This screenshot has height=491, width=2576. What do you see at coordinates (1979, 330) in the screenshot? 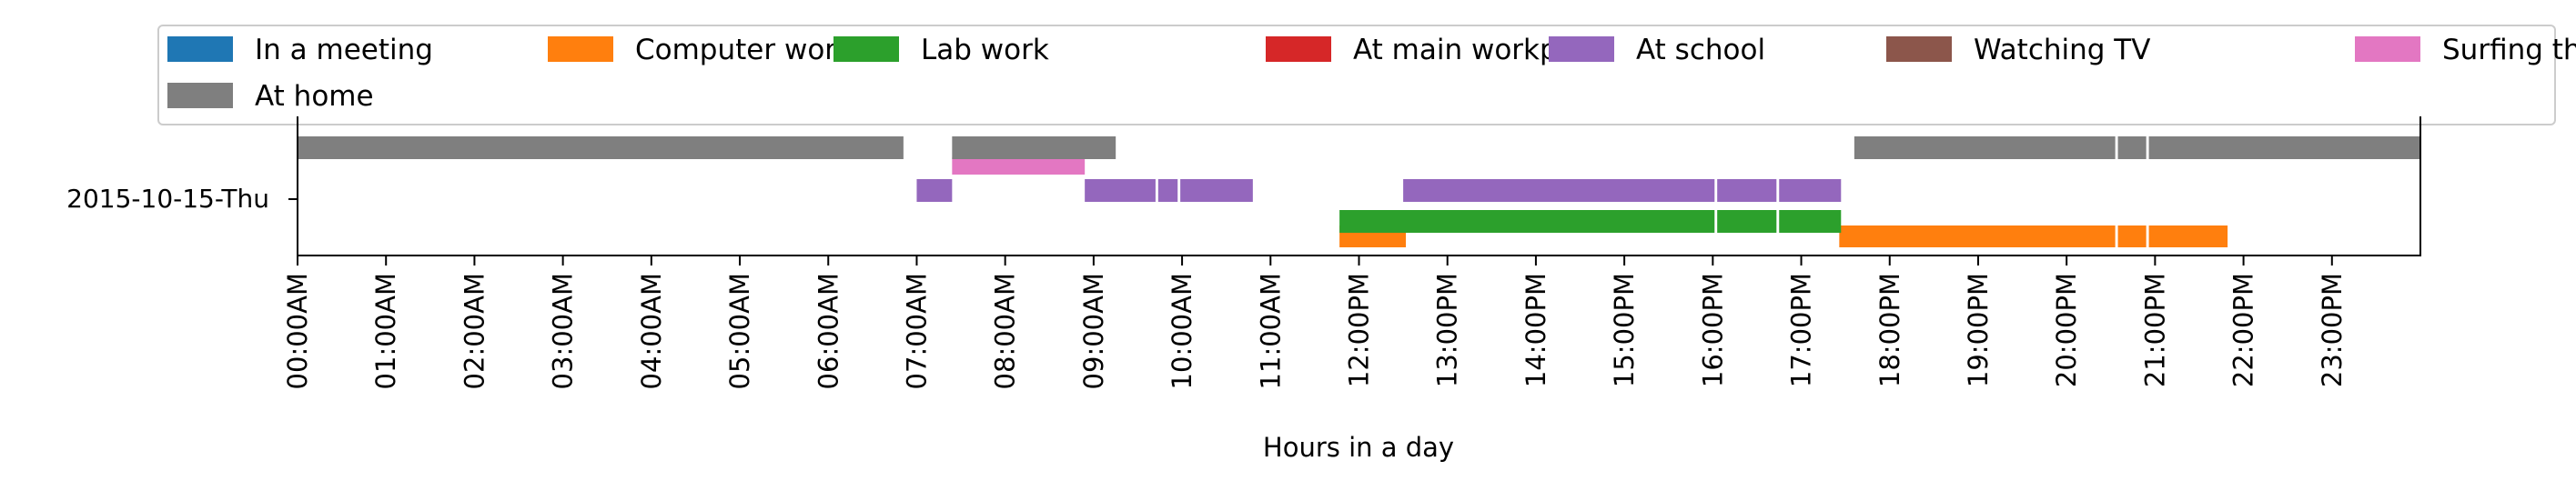
I see `x-tick-label: 19:00PM` at bounding box center [1979, 330].